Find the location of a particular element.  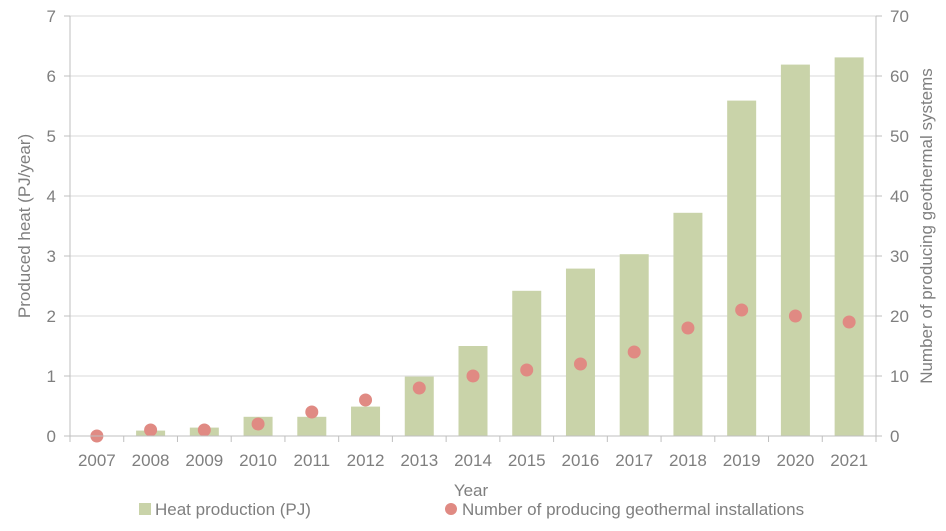

y2-tick-label: 10 is located at coordinates (899, 376).